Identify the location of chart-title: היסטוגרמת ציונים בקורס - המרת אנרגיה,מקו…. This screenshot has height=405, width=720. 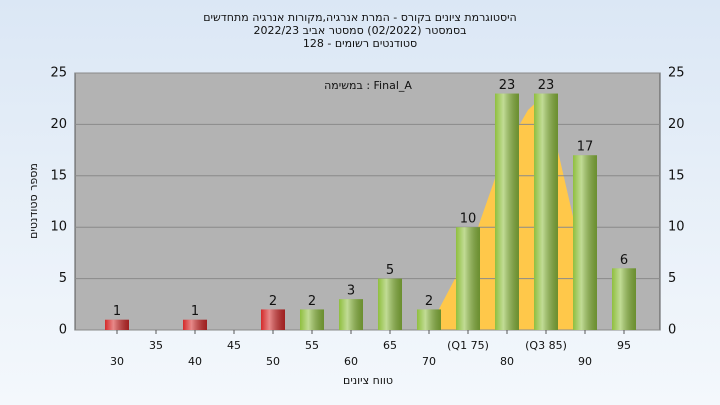
(360, 17).